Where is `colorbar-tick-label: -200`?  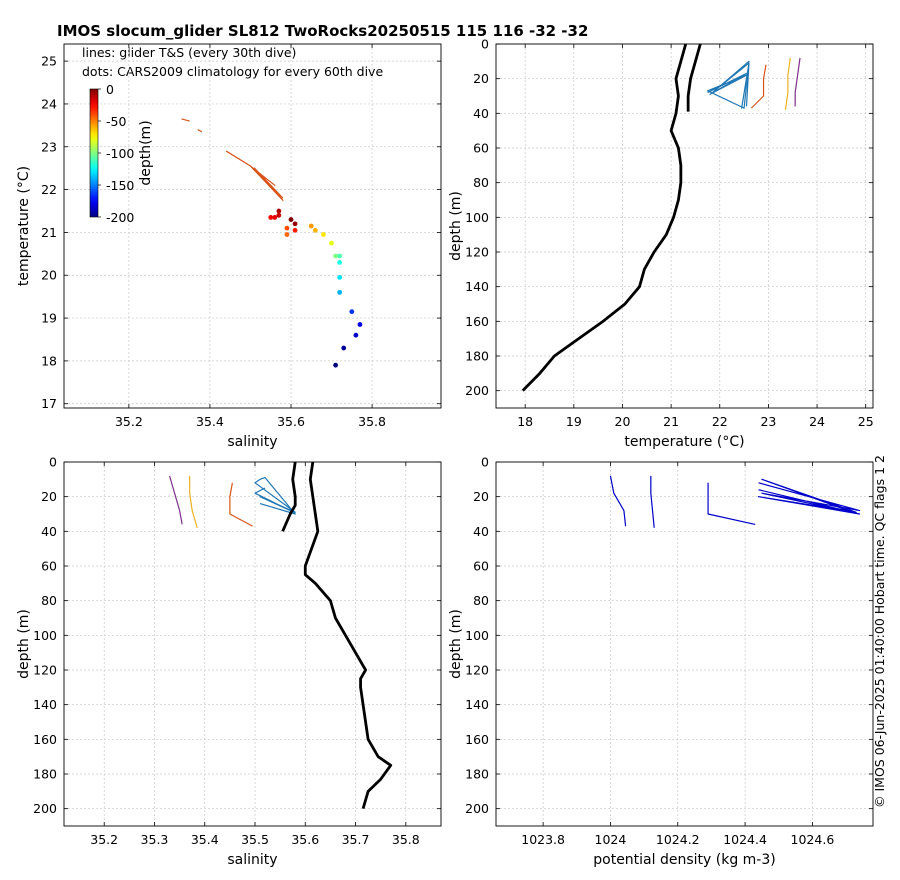 colorbar-tick-label: -200 is located at coordinates (120, 217).